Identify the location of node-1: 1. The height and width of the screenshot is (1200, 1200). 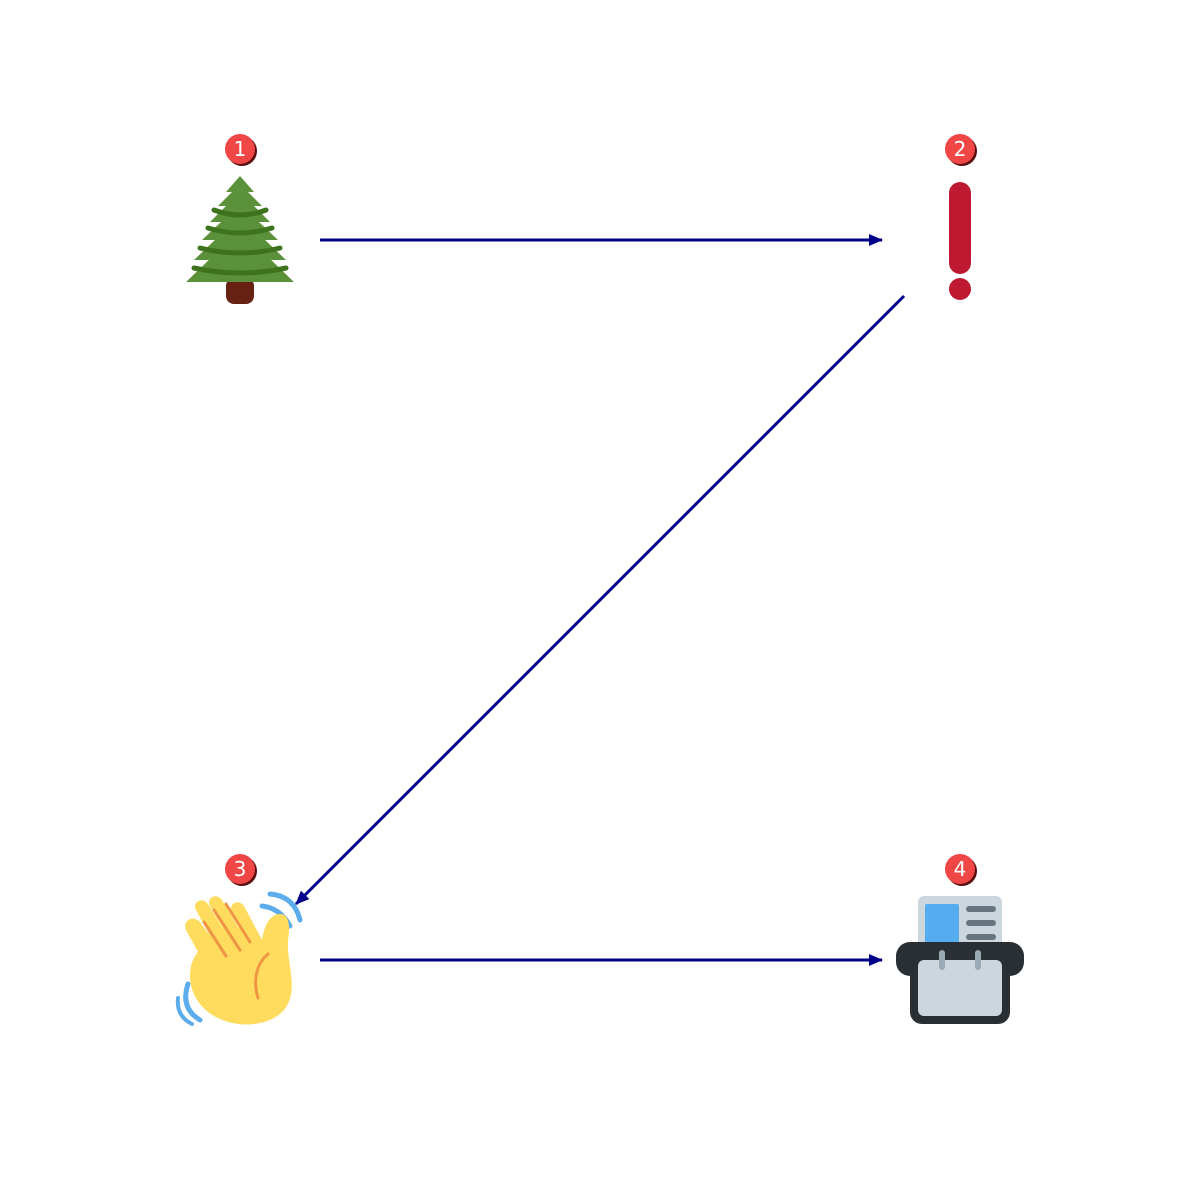
(240, 219).